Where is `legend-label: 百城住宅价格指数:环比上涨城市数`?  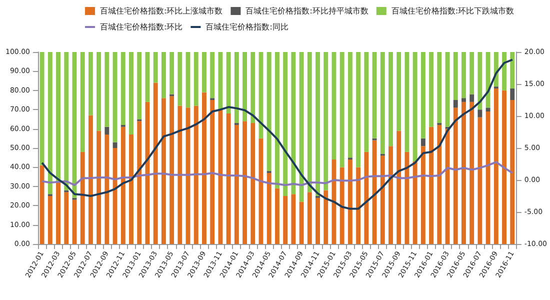 legend-label: 百城住宅价格指数:环比上涨城市数 is located at coordinates (161, 11).